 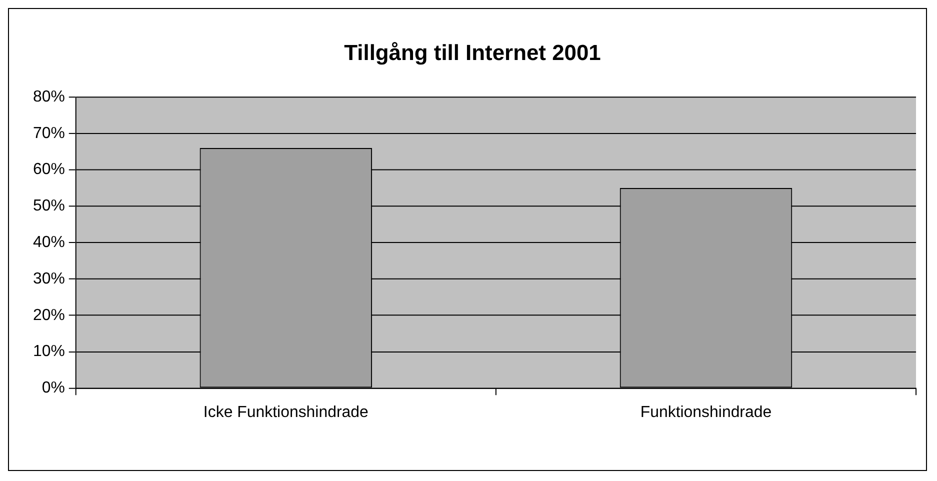 I want to click on y-tick-label: 60%, so click(x=48, y=169).